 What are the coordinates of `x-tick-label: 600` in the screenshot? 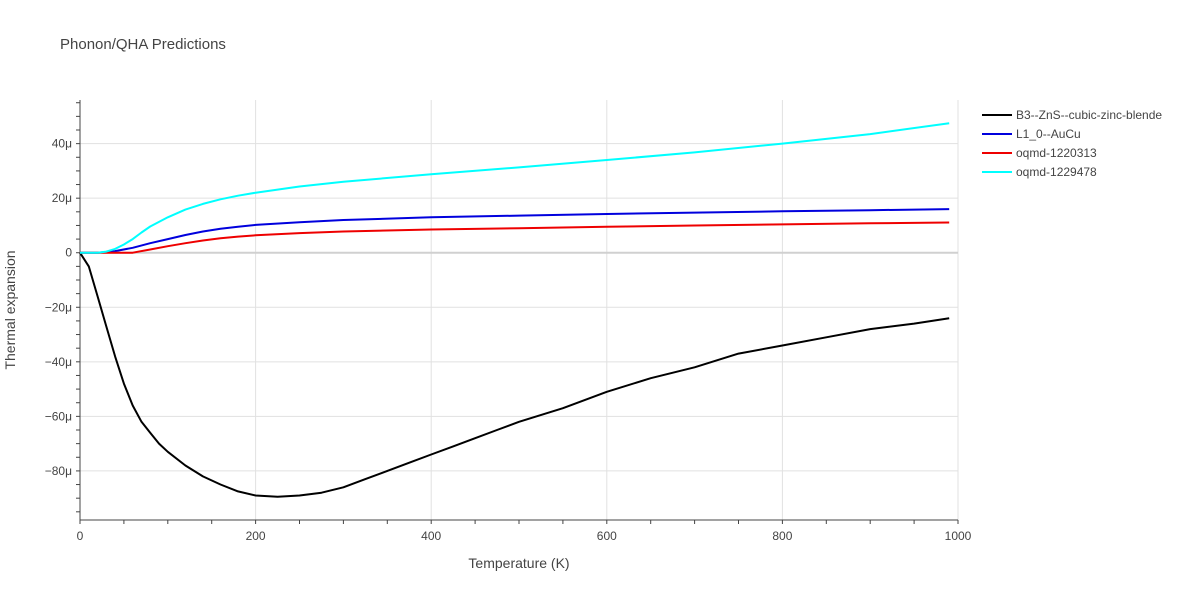 It's located at (607, 536).